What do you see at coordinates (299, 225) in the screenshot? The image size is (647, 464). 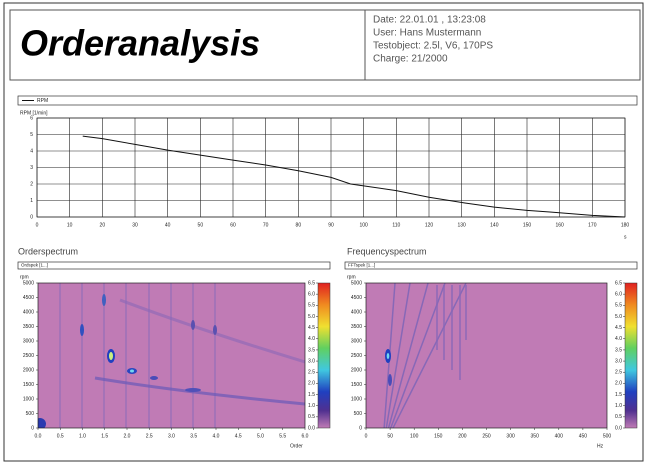 I see `x-tick-label: 80` at bounding box center [299, 225].